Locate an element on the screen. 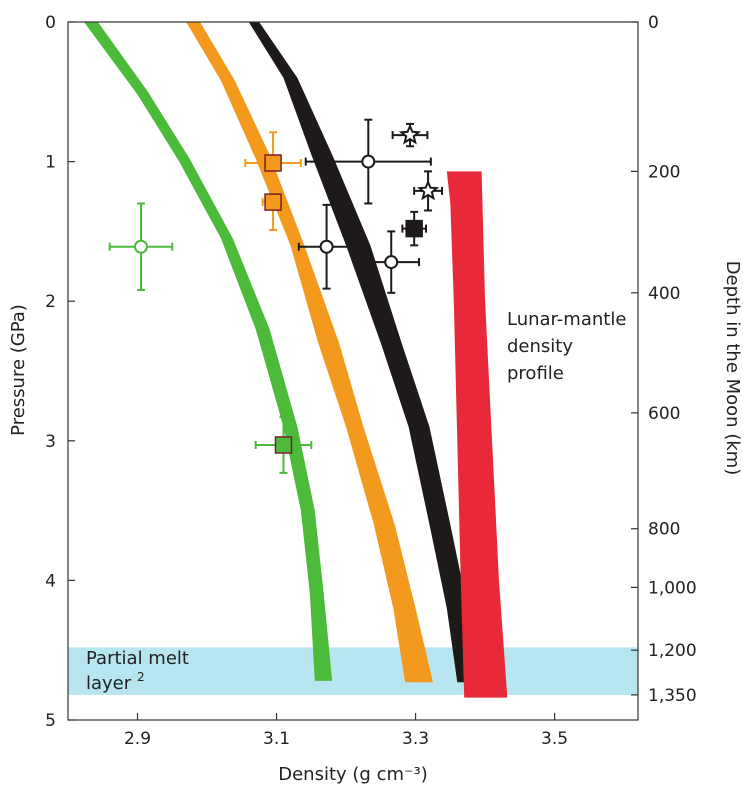 This screenshot has width=743, height=785. y-tick-label: 0 is located at coordinates (50, 23).